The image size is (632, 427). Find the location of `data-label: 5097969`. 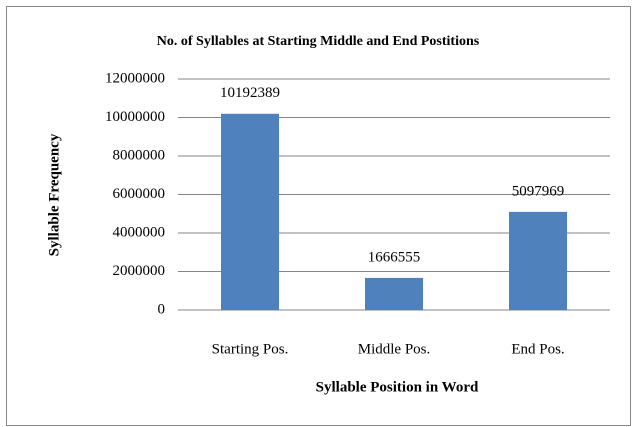

data-label: 5097969 is located at coordinates (538, 191).